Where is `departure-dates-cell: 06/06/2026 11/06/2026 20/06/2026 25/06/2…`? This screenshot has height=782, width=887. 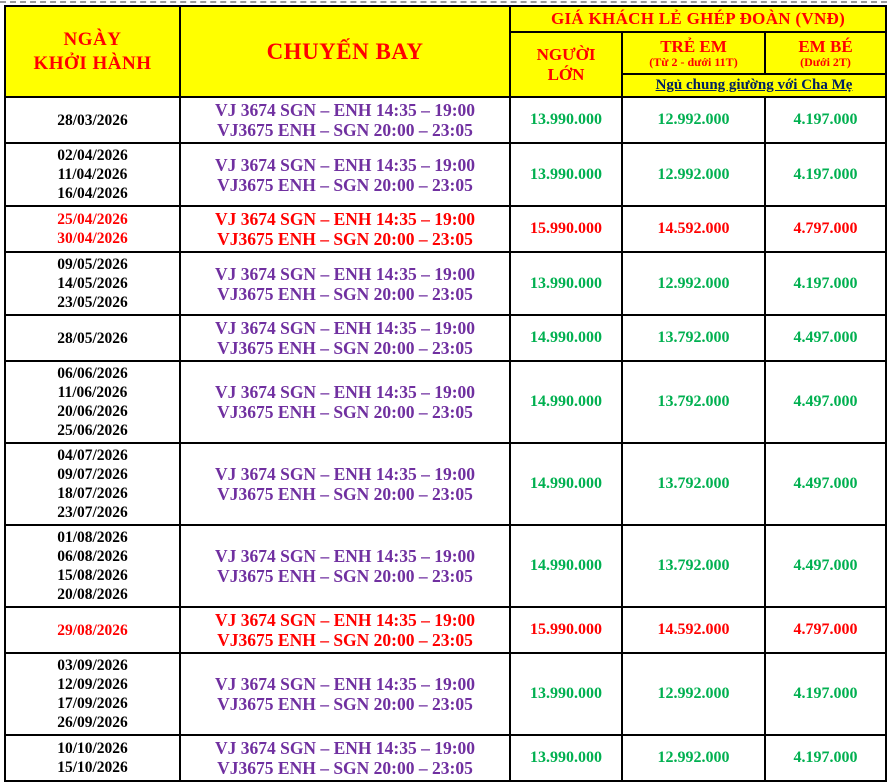 departure-dates-cell: 06/06/2026 11/06/2026 20/06/2026 25/06/2… is located at coordinates (92, 402).